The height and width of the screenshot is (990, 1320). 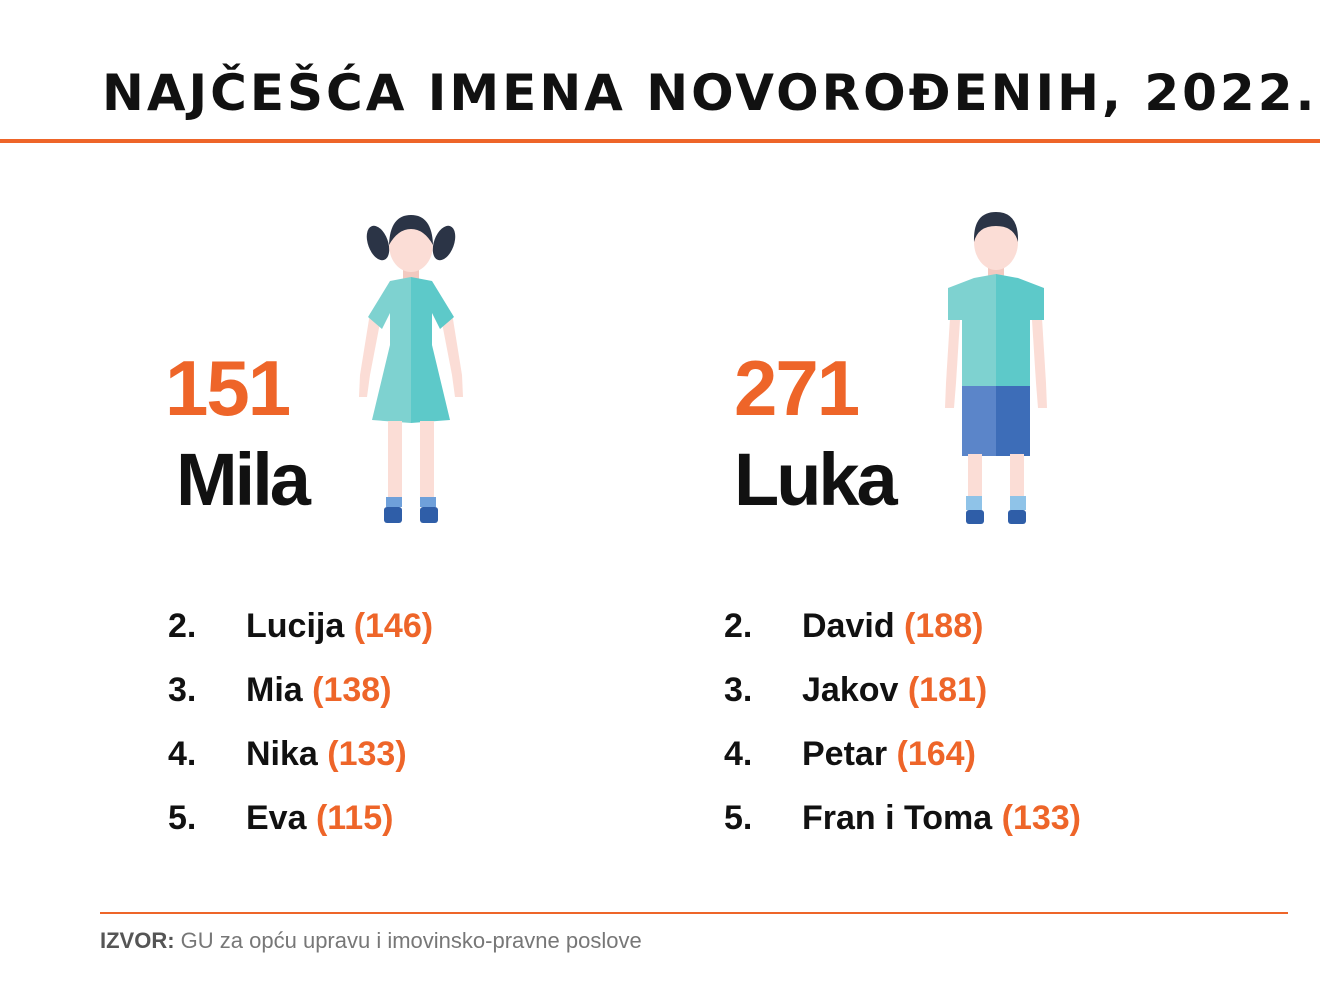 What do you see at coordinates (848, 626) in the screenshot?
I see `name: David` at bounding box center [848, 626].